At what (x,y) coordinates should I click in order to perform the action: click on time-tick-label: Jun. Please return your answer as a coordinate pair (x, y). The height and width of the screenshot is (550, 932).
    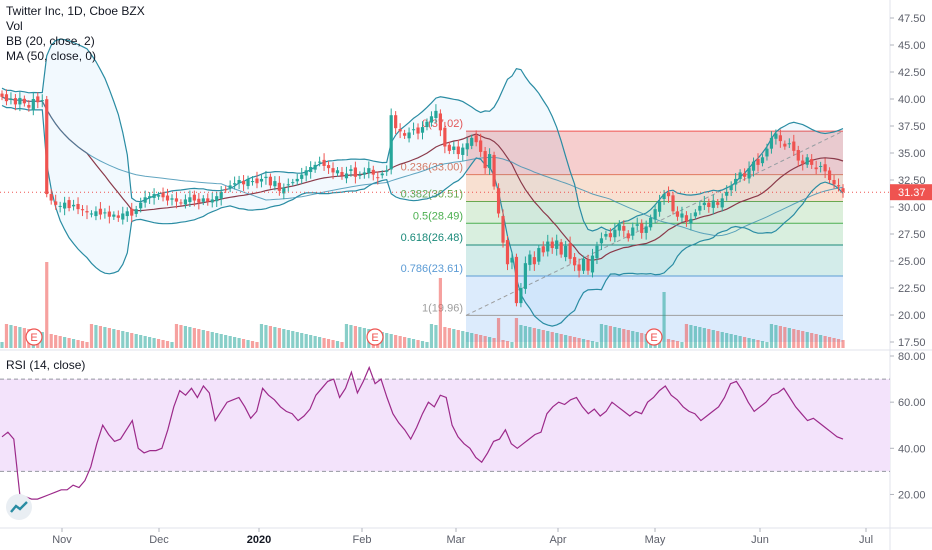
    Looking at the image, I should click on (760, 540).